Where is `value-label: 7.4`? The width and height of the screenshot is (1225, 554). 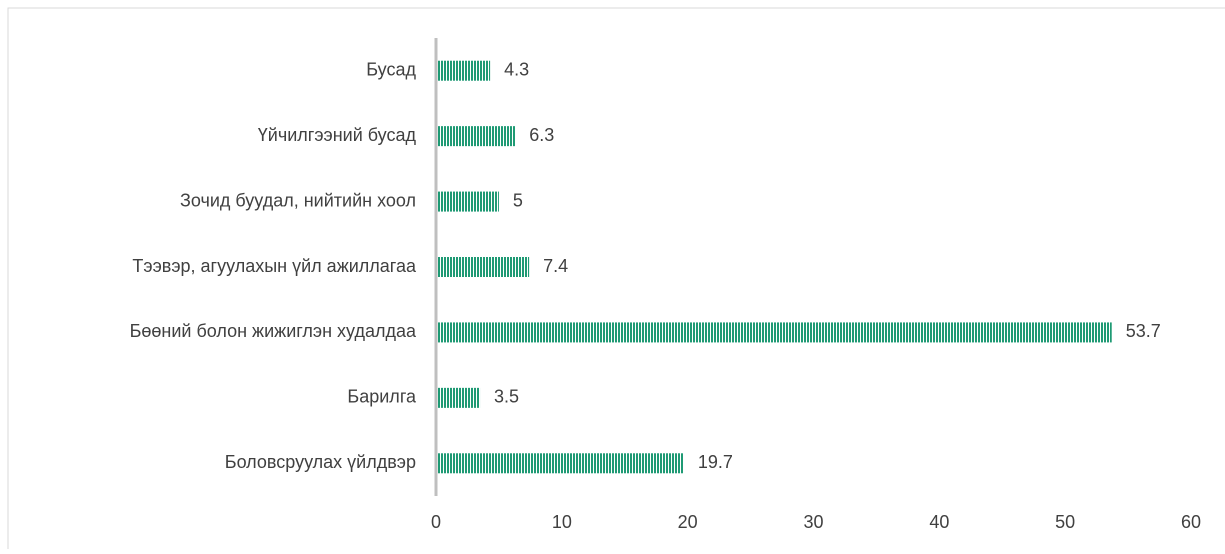 value-label: 7.4 is located at coordinates (555, 266).